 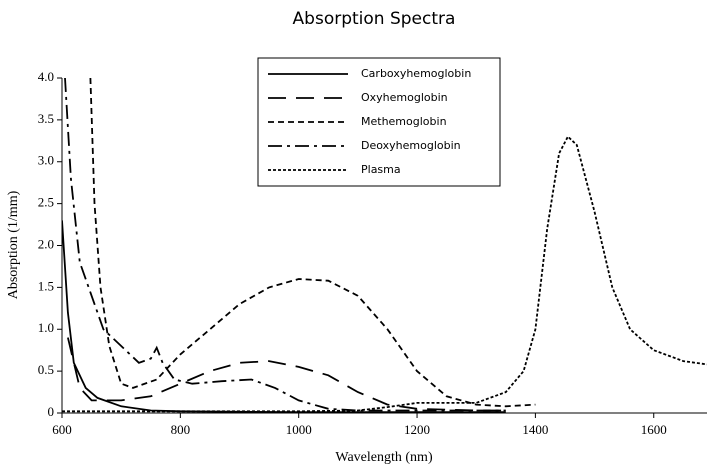 What do you see at coordinates (381, 169) in the screenshot?
I see `legend-label: Plasma` at bounding box center [381, 169].